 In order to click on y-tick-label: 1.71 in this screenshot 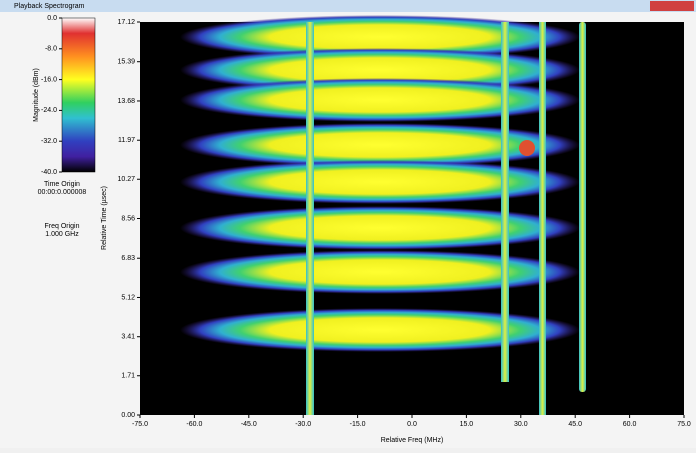, I will do `click(128, 376)`.